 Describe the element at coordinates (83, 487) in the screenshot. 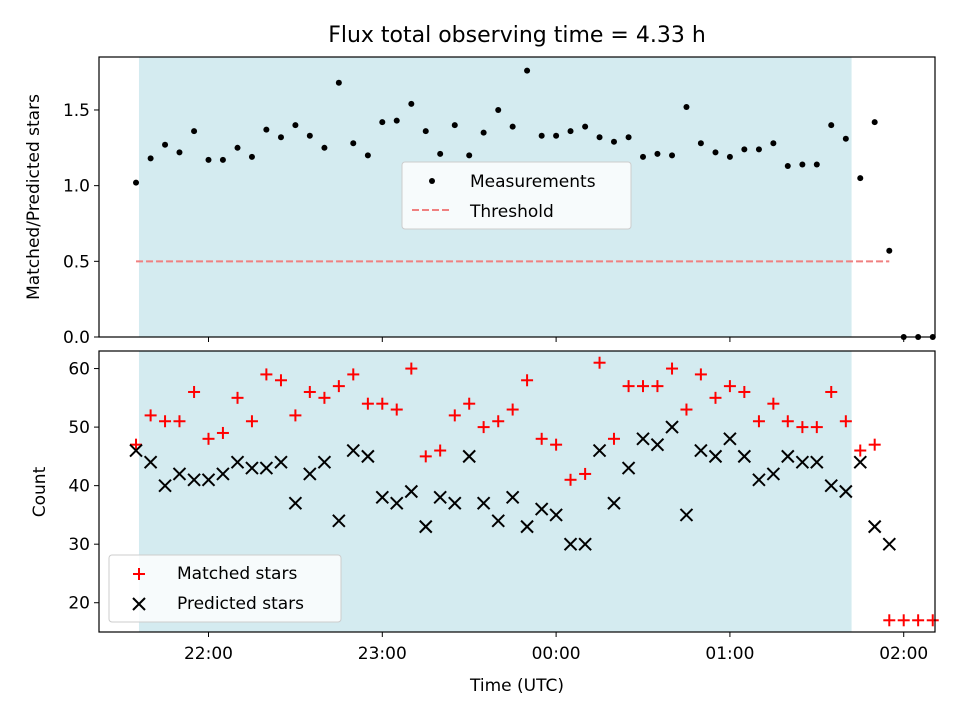

I see `bottom-y-ticks: 20 30 40 50 60` at that location.